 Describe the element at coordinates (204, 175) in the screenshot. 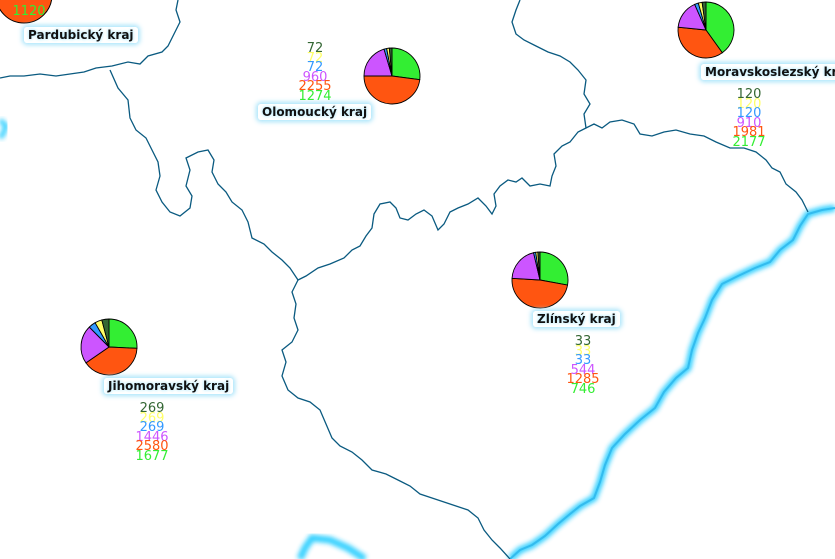

I see `border-olomoucky-west` at that location.